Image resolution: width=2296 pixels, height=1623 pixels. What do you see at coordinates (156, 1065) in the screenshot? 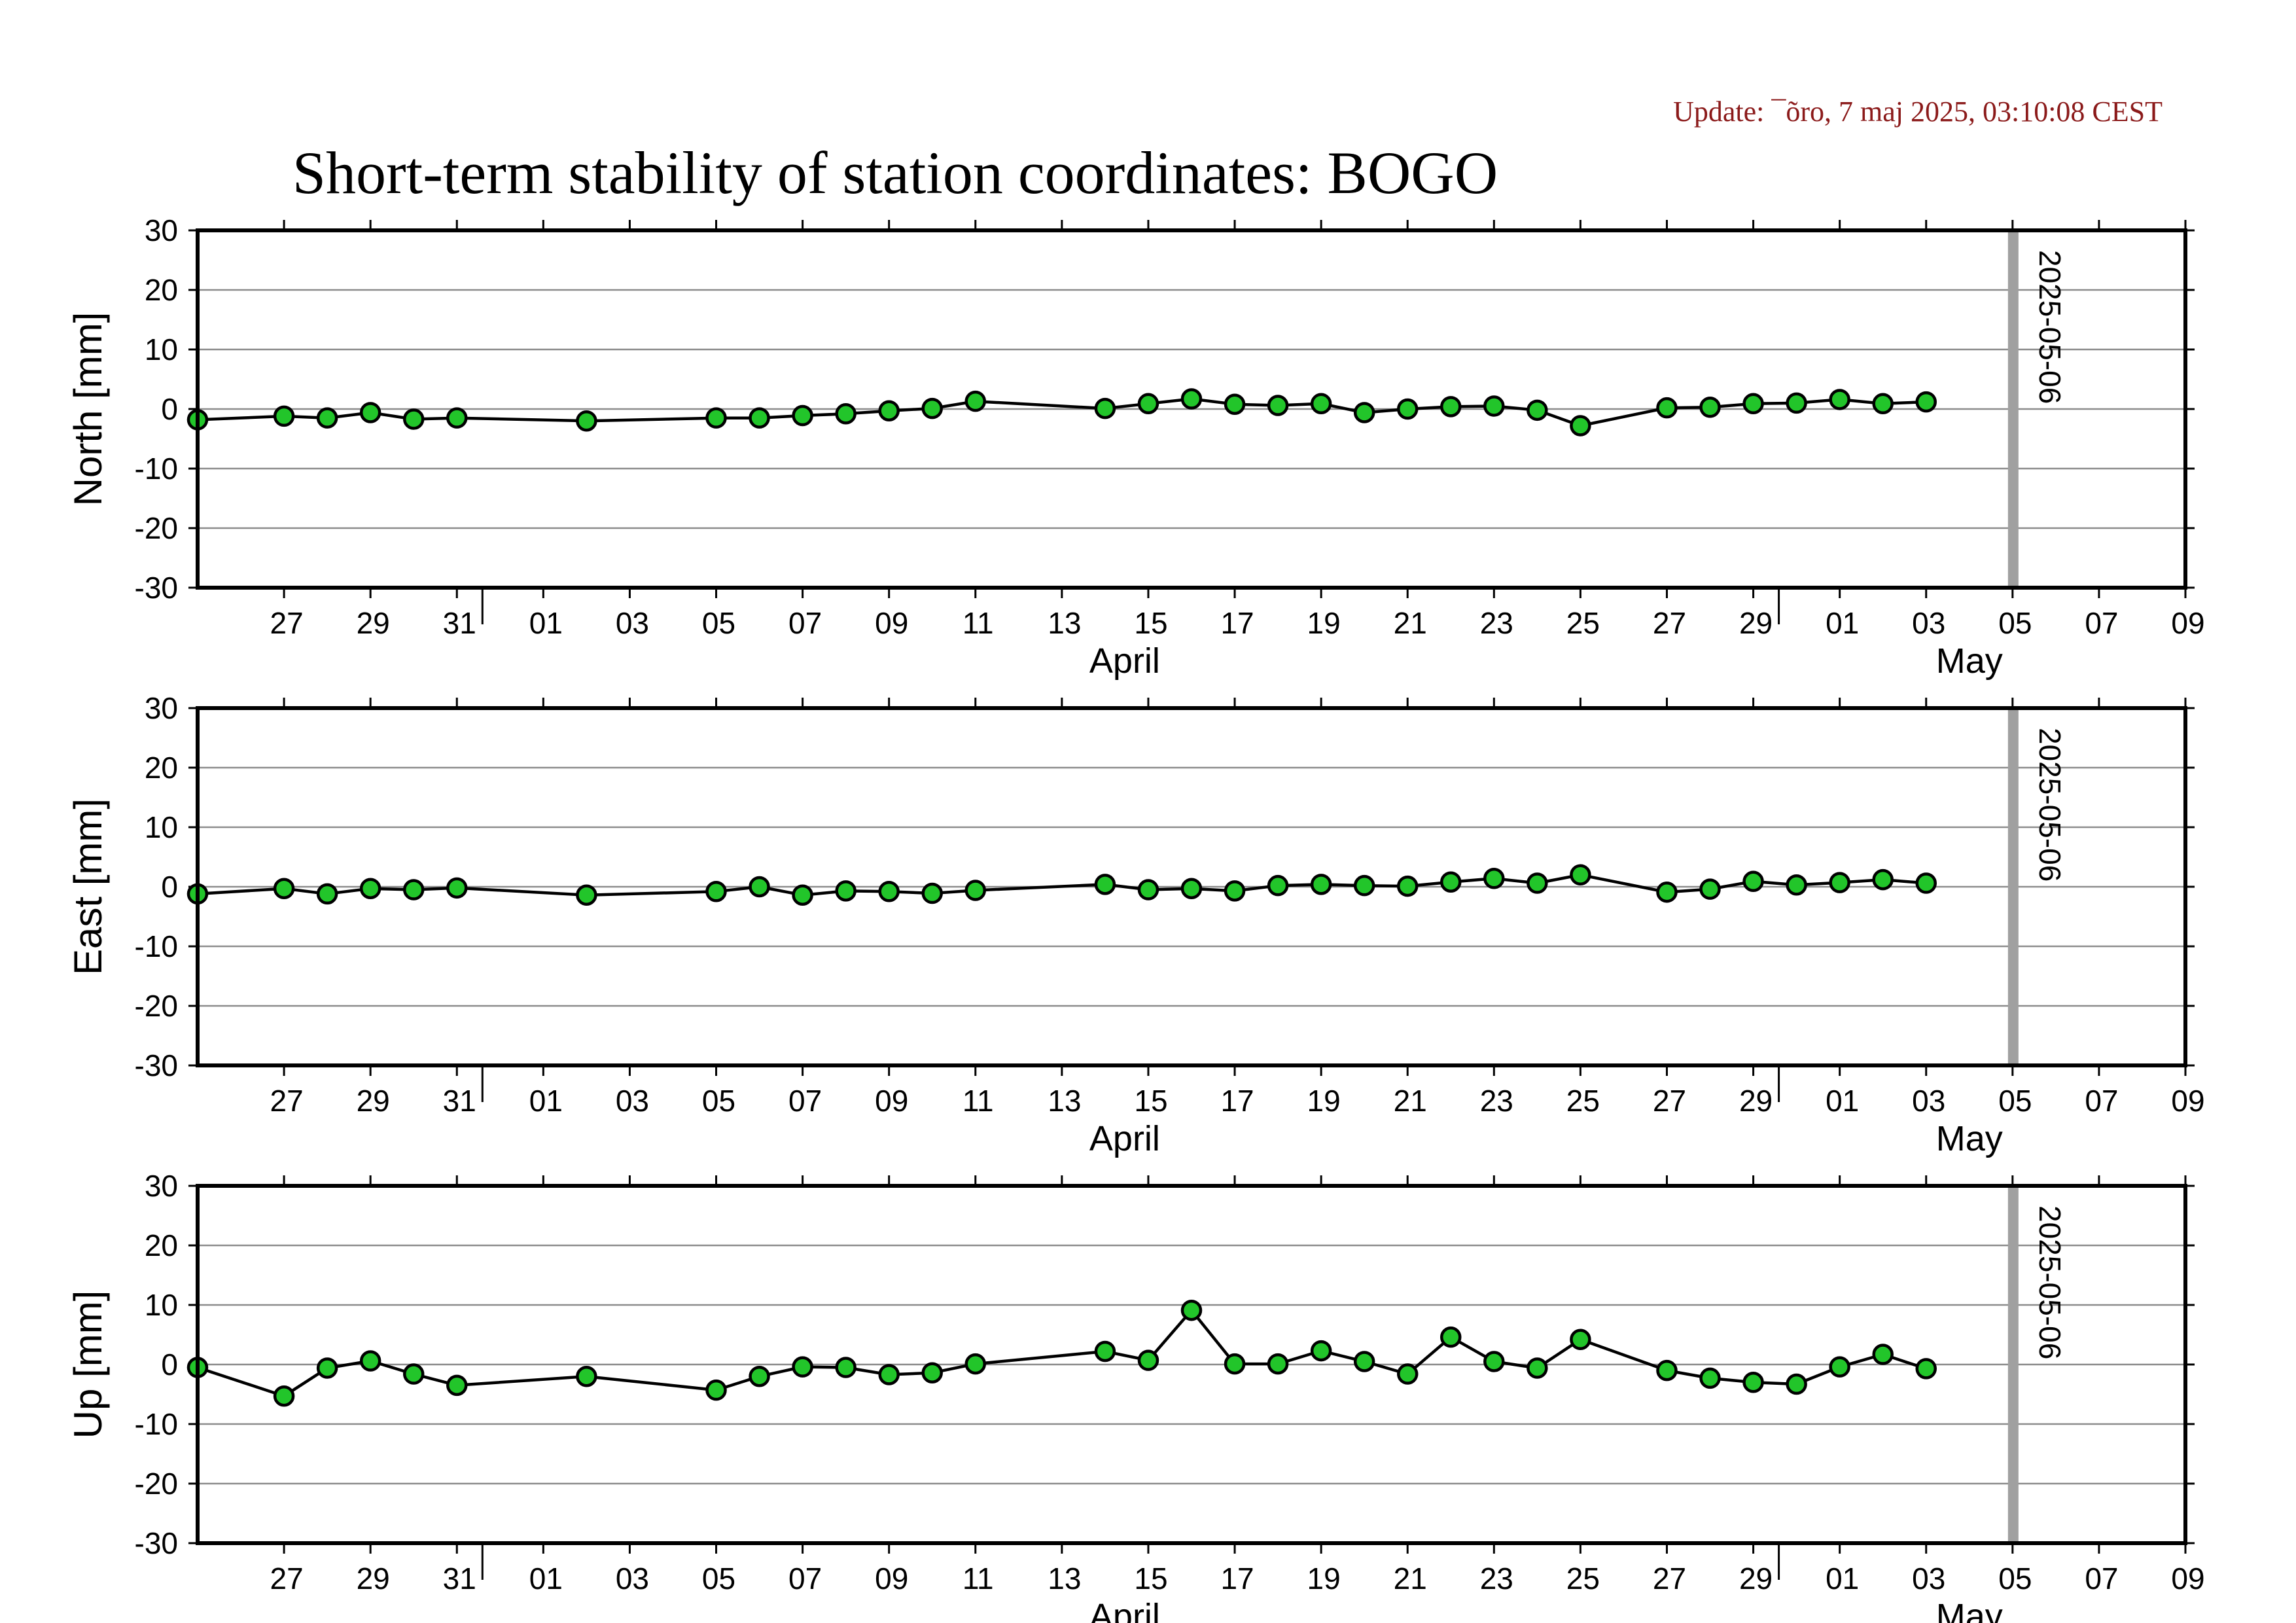
I see `y-tick-label: -30` at bounding box center [156, 1065].